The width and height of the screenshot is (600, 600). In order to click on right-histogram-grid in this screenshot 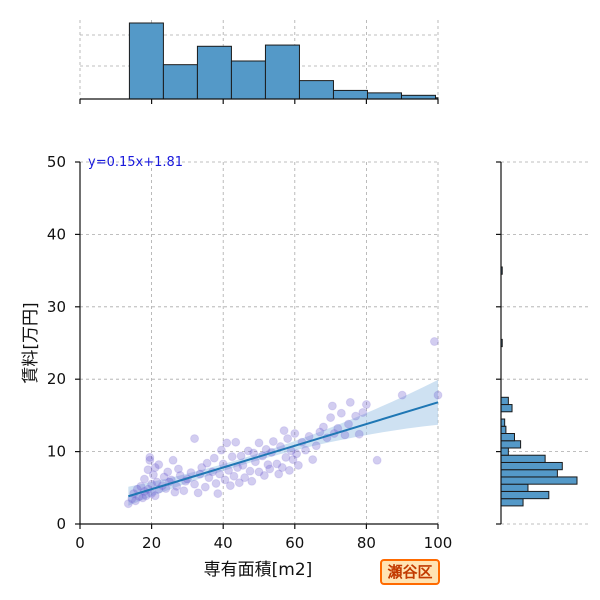, I will do `click(545, 343)`.